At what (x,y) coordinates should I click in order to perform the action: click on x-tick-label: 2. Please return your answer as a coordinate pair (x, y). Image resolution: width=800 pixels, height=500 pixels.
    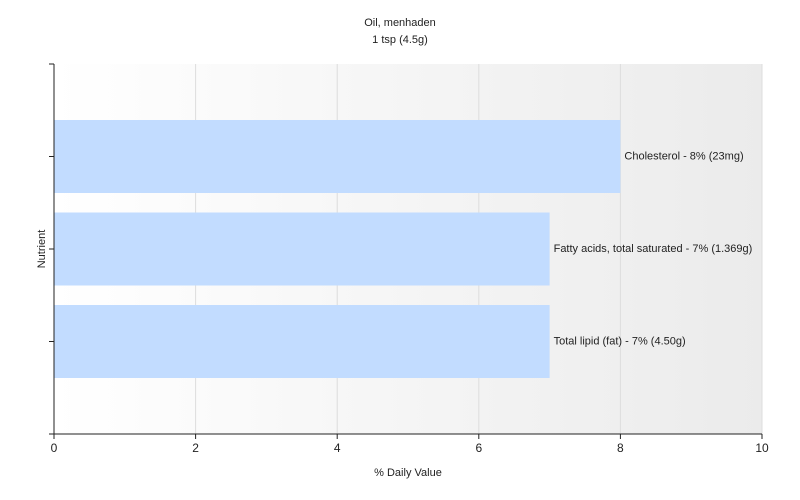
    Looking at the image, I should click on (195, 448).